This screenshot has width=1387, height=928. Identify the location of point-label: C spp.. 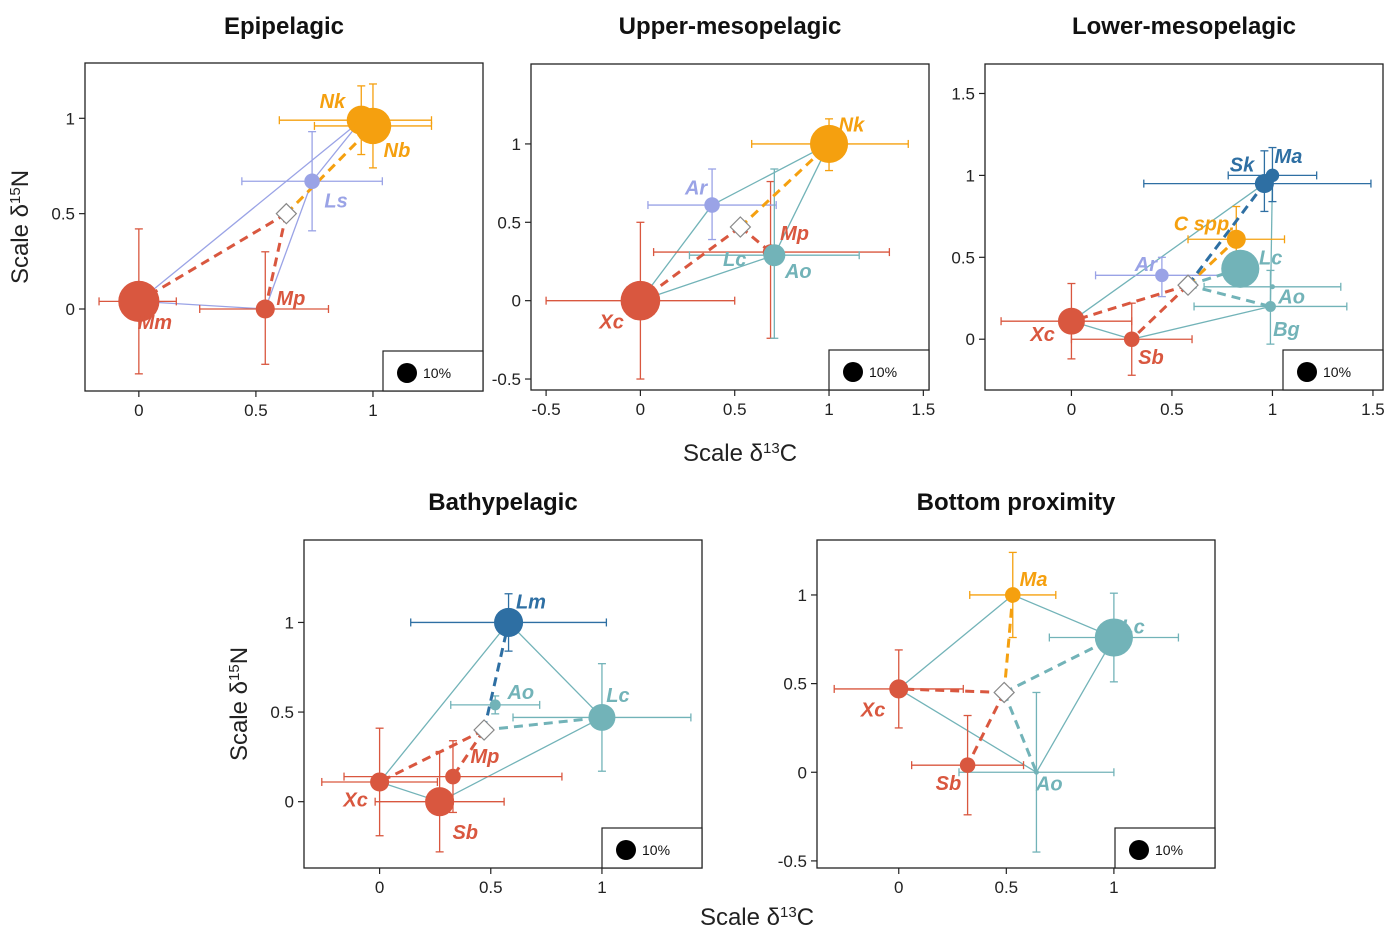
(1204, 224).